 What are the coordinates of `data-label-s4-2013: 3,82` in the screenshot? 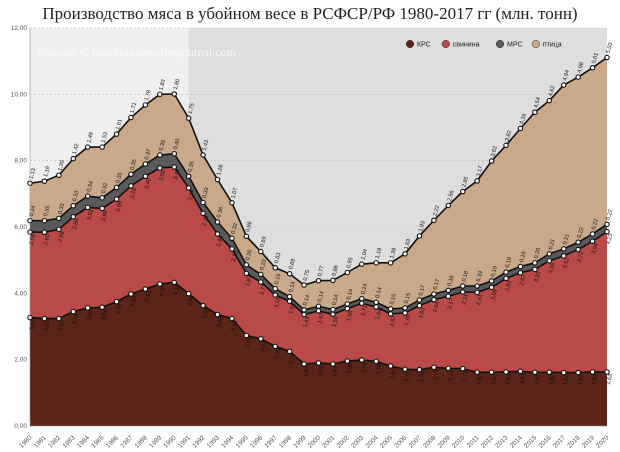 It's located at (509, 136).